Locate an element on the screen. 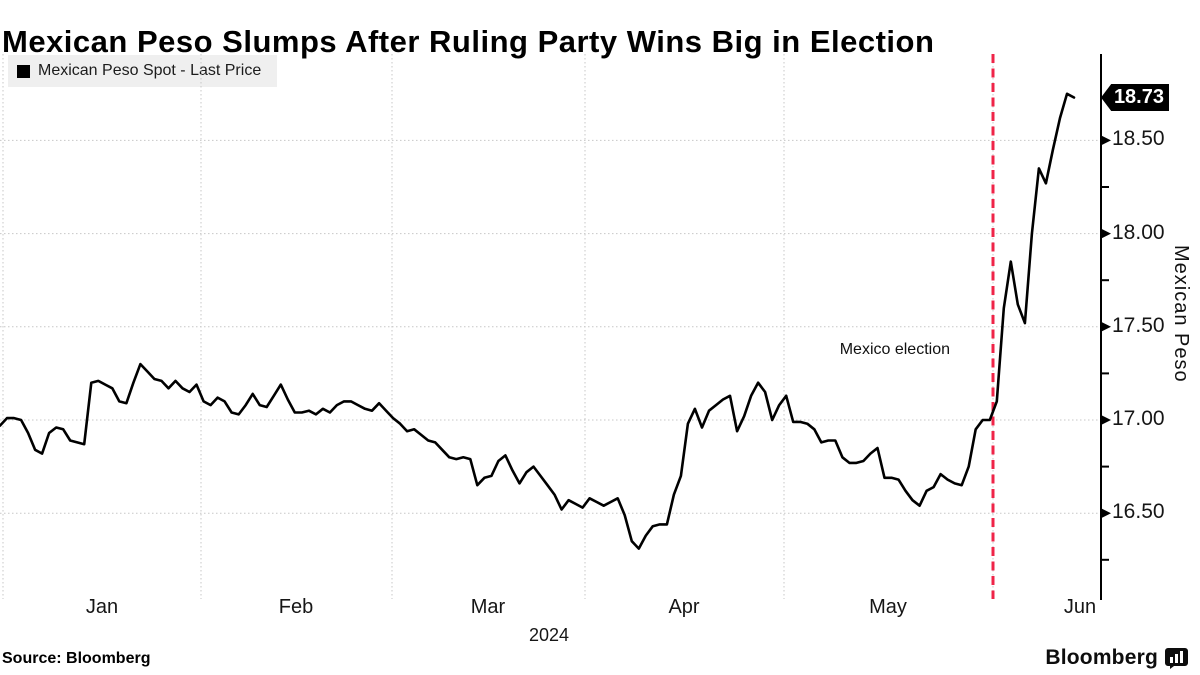 The width and height of the screenshot is (1200, 675). source-label: Source: Bloomberg is located at coordinates (76, 658).